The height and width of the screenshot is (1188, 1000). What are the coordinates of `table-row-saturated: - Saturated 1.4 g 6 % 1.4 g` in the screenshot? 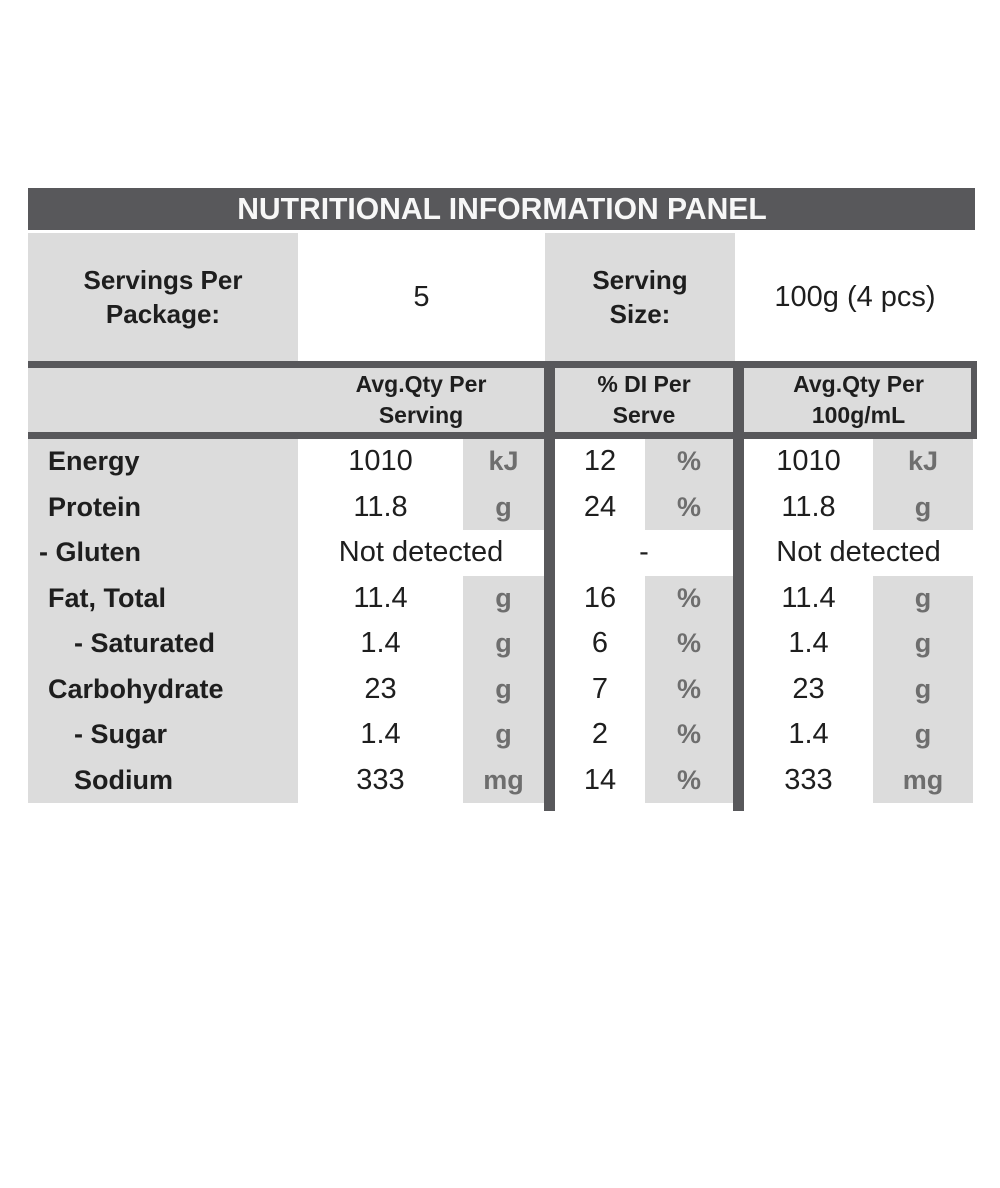 It's located at (500, 644).